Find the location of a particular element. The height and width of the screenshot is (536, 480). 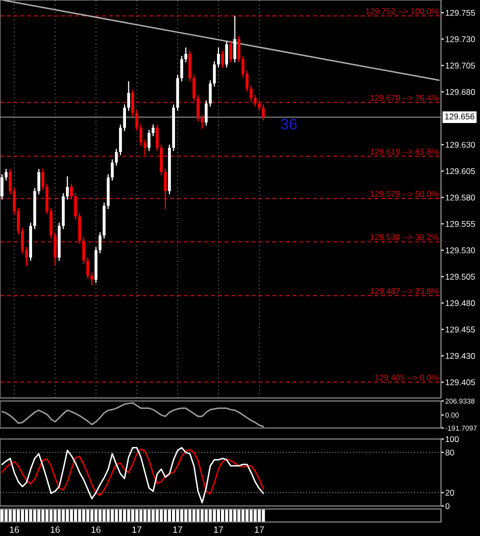

y-tick-label: 100 is located at coordinates (452, 439).